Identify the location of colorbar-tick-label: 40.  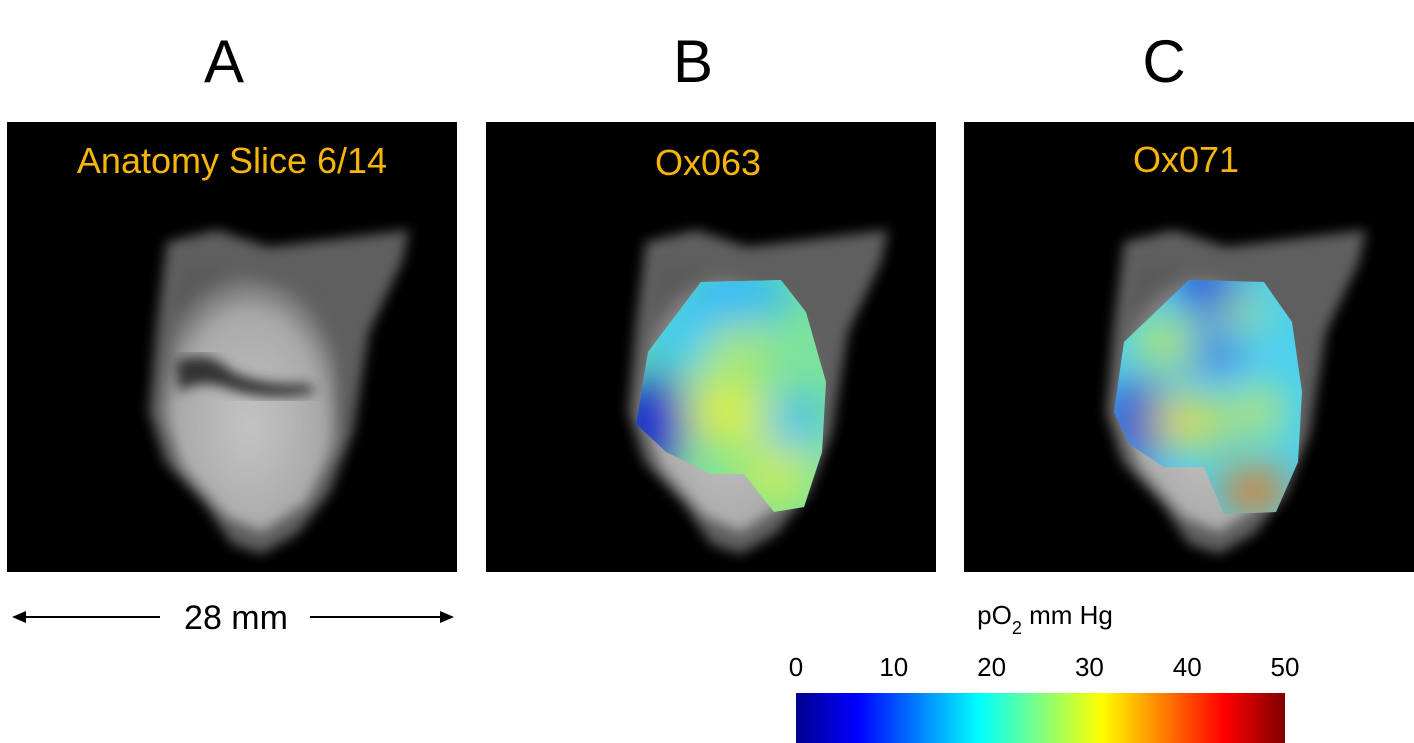
(1187, 667).